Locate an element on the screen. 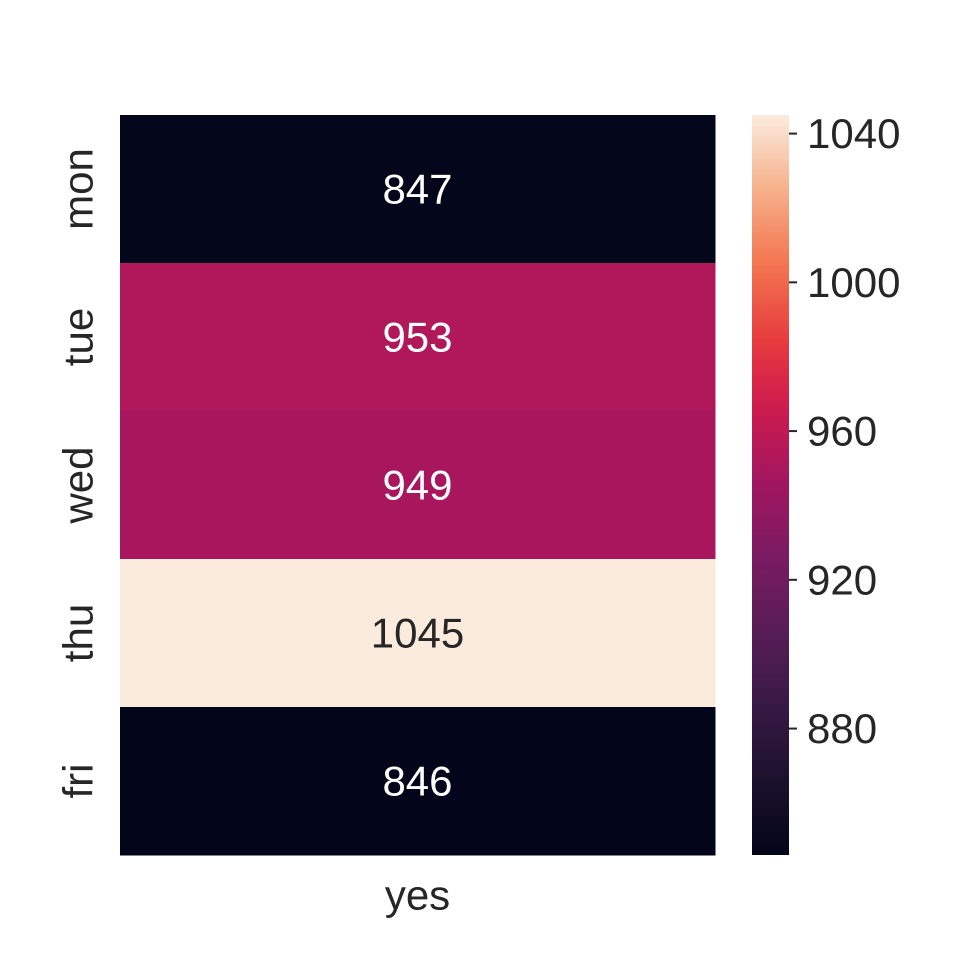  heatmap-cell-tue-yes is located at coordinates (418, 337).